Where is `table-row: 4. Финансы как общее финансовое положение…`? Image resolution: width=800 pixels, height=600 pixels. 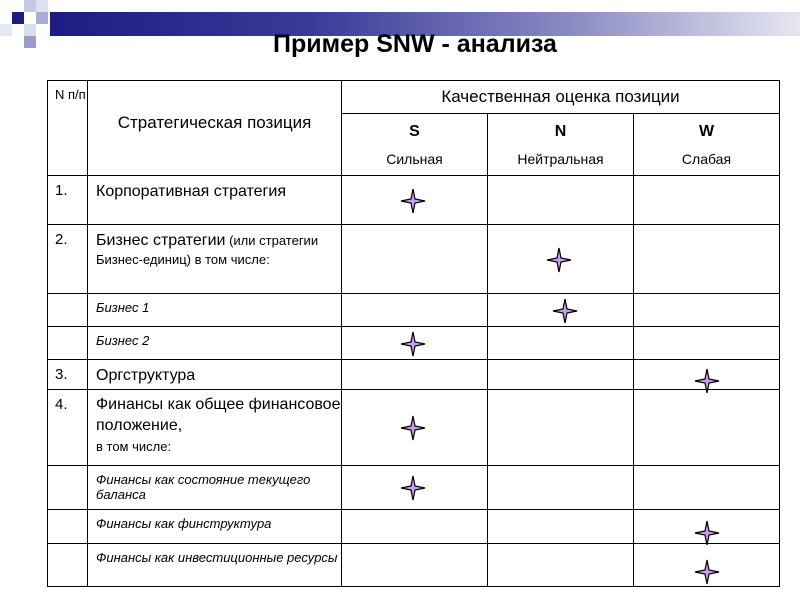
table-row: 4. Финансы как общее финансовое положение… is located at coordinates (413, 427).